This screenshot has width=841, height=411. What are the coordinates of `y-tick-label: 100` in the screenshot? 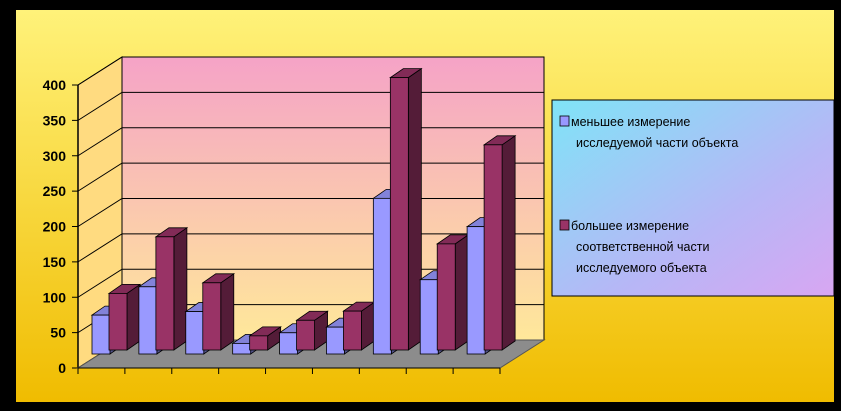 It's located at (55, 297).